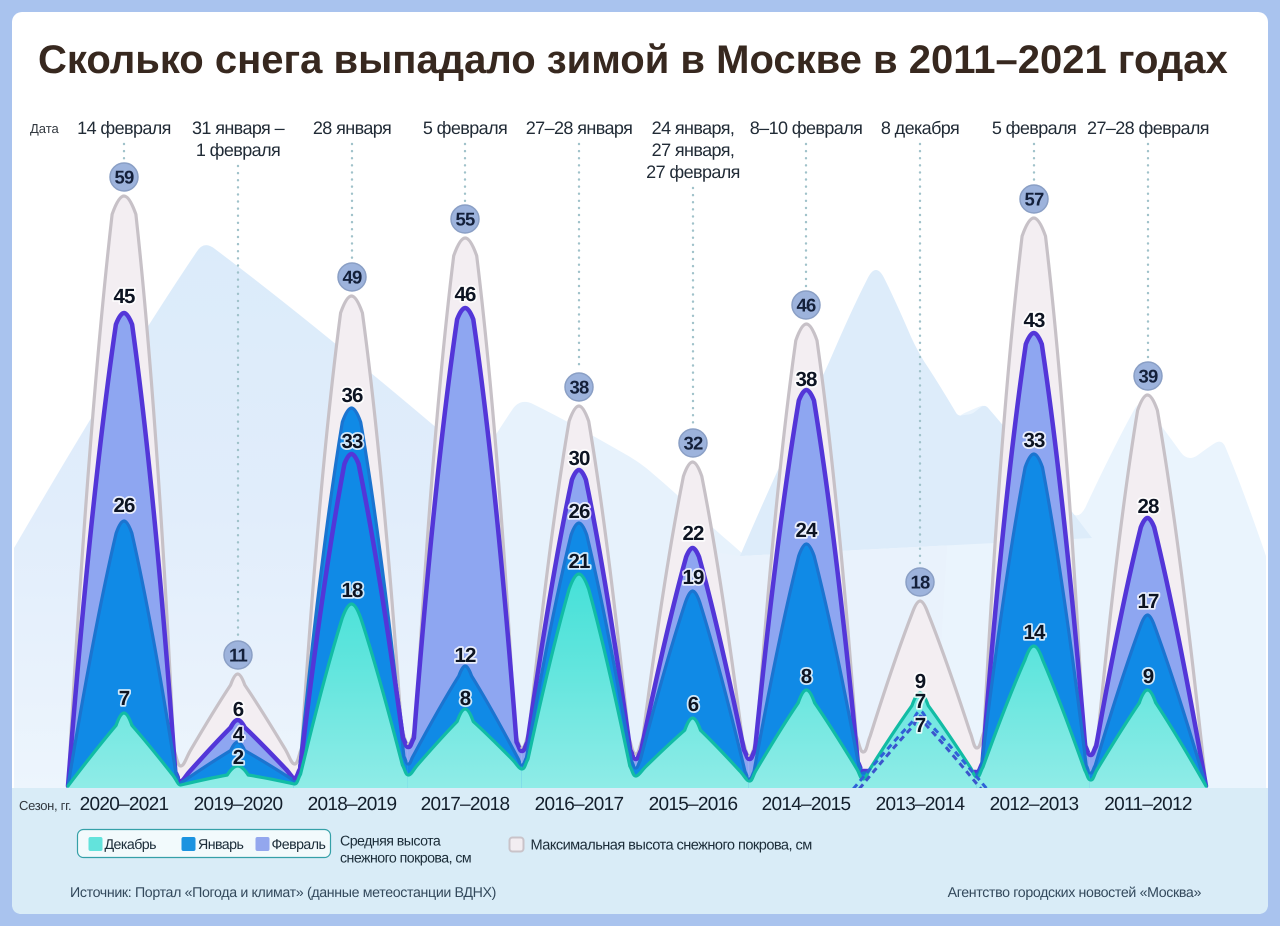  I want to click on svg-text: 59, so click(124, 177).